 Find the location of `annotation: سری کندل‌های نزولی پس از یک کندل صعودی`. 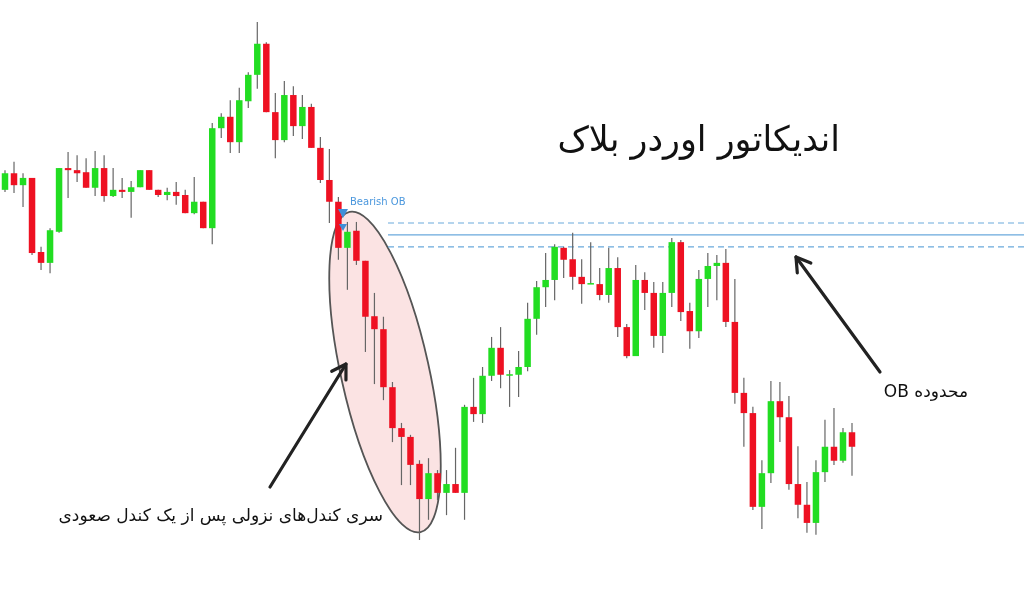

annotation: سری کندل‌های نزولی پس از یک کندل صعودی is located at coordinates (220, 515).